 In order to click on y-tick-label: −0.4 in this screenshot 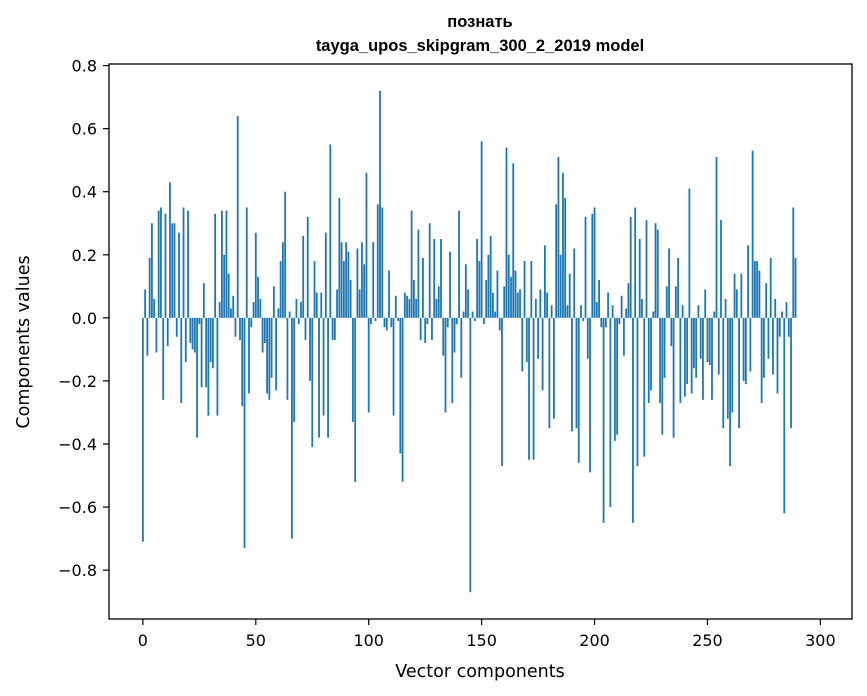, I will do `click(77, 444)`.